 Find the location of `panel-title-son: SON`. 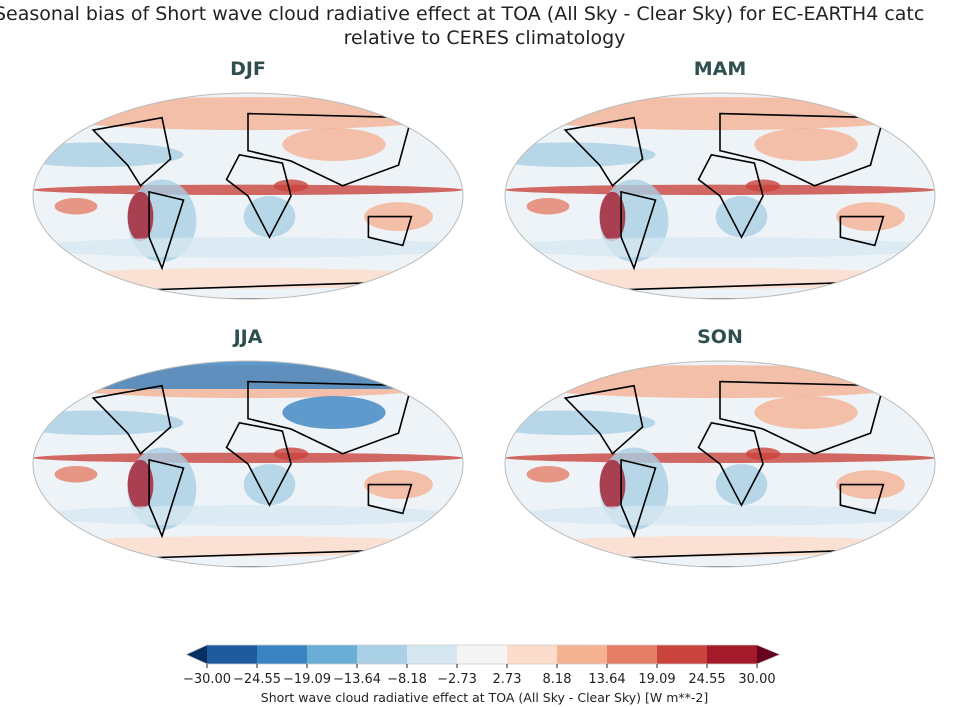

panel-title-son: SON is located at coordinates (720, 337).